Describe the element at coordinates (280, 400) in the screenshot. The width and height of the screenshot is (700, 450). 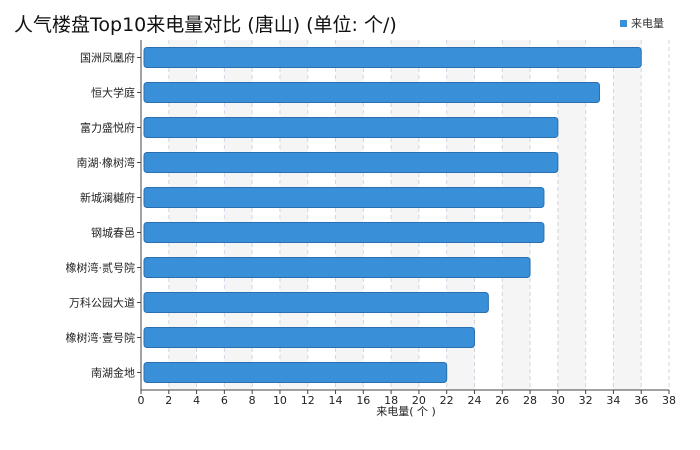
I see `x-tick-label: 10` at that location.